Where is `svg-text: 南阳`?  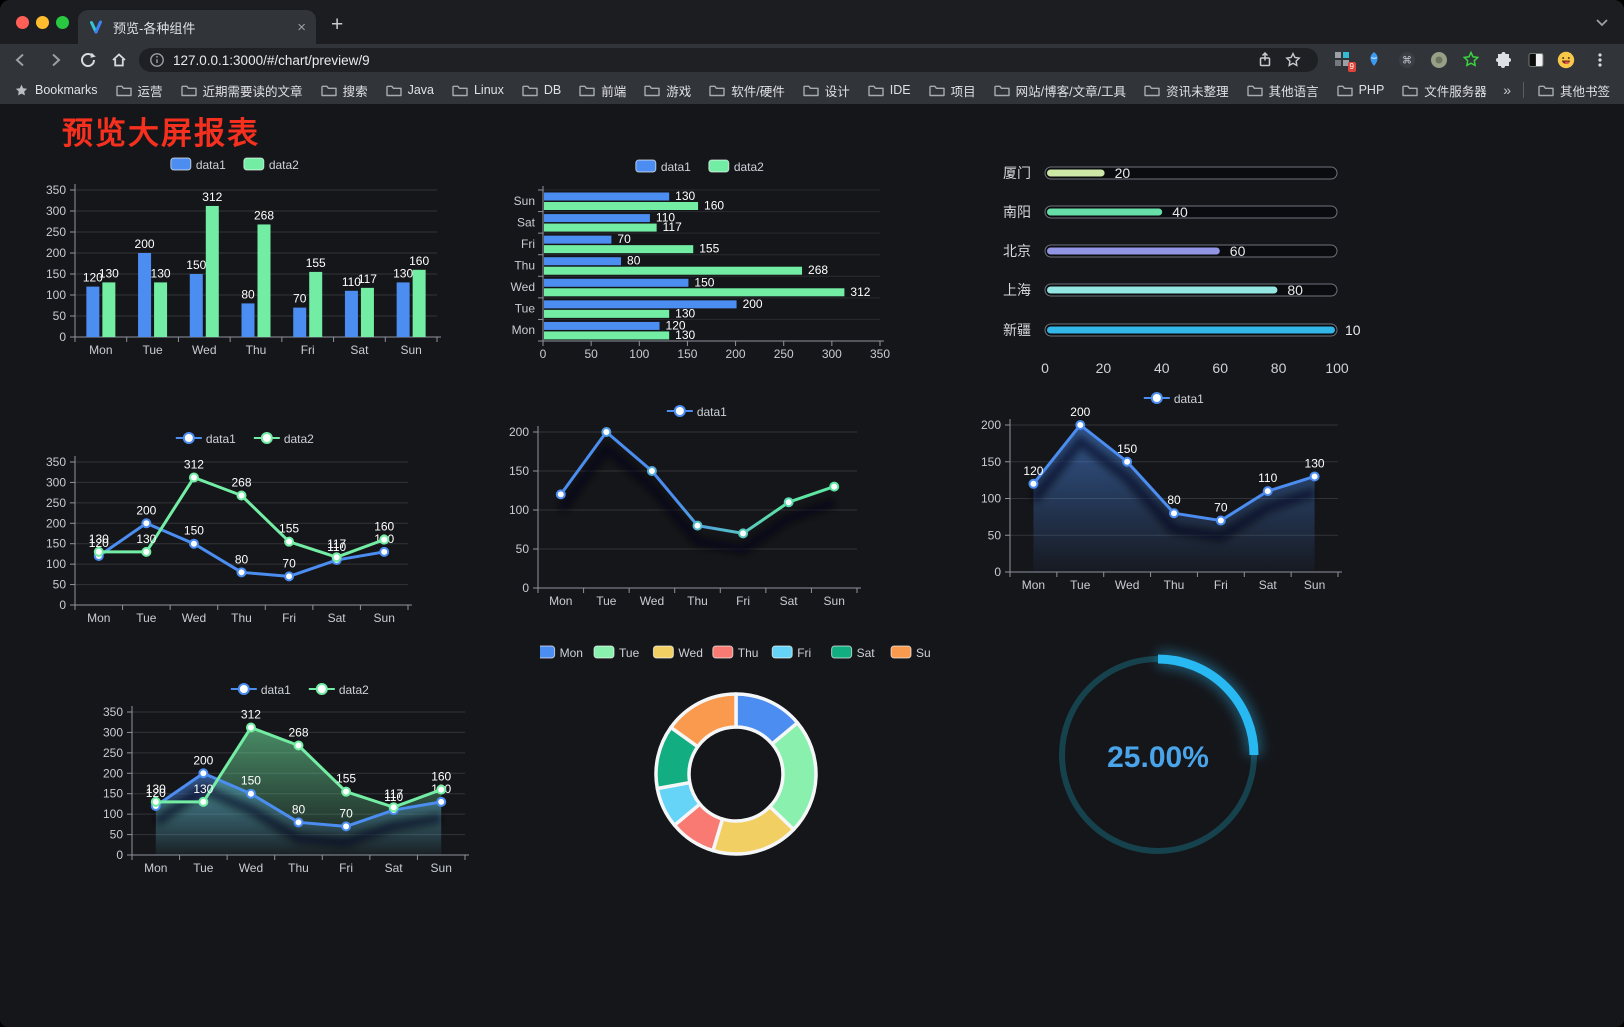 svg-text: 南阳 is located at coordinates (1017, 212).